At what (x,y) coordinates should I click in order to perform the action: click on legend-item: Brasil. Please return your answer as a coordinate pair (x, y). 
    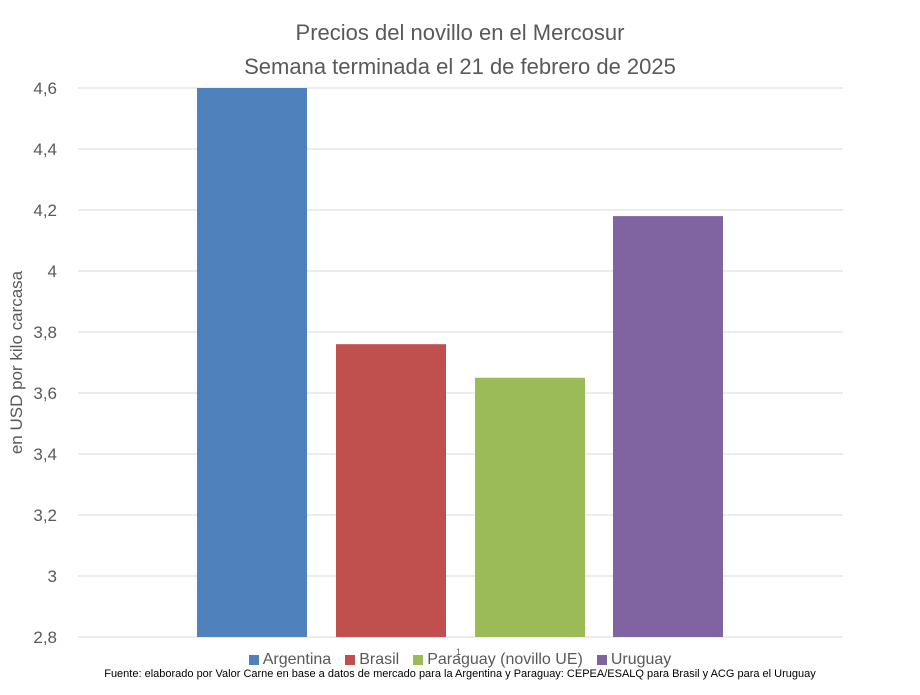
    Looking at the image, I should click on (372, 660).